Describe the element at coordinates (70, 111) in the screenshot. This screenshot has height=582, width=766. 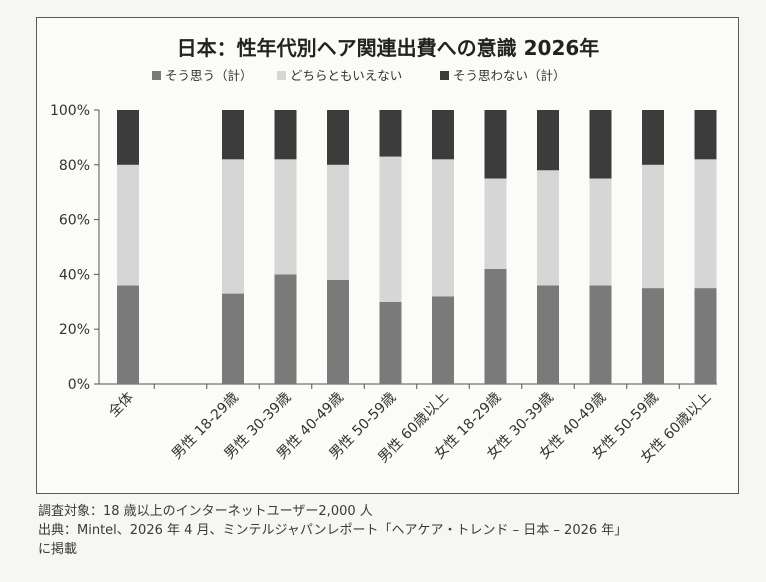
I see `y-tick-label: 100%` at that location.